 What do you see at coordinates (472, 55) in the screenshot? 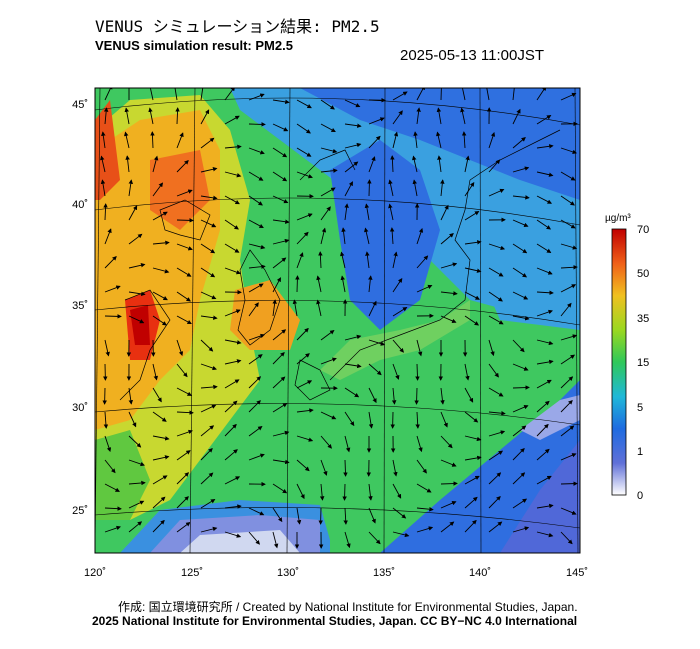
I see `timestamp: 2025-05-13 11:00JST` at bounding box center [472, 55].